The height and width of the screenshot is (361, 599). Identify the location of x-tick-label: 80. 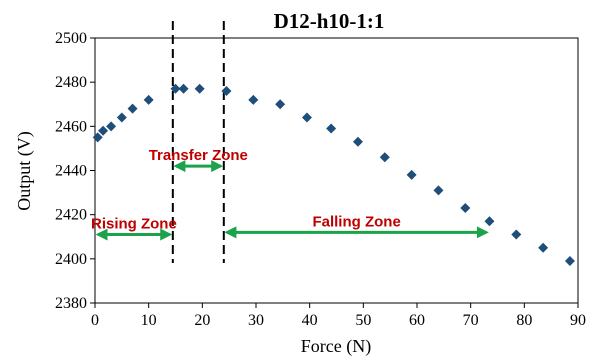
(524, 320).